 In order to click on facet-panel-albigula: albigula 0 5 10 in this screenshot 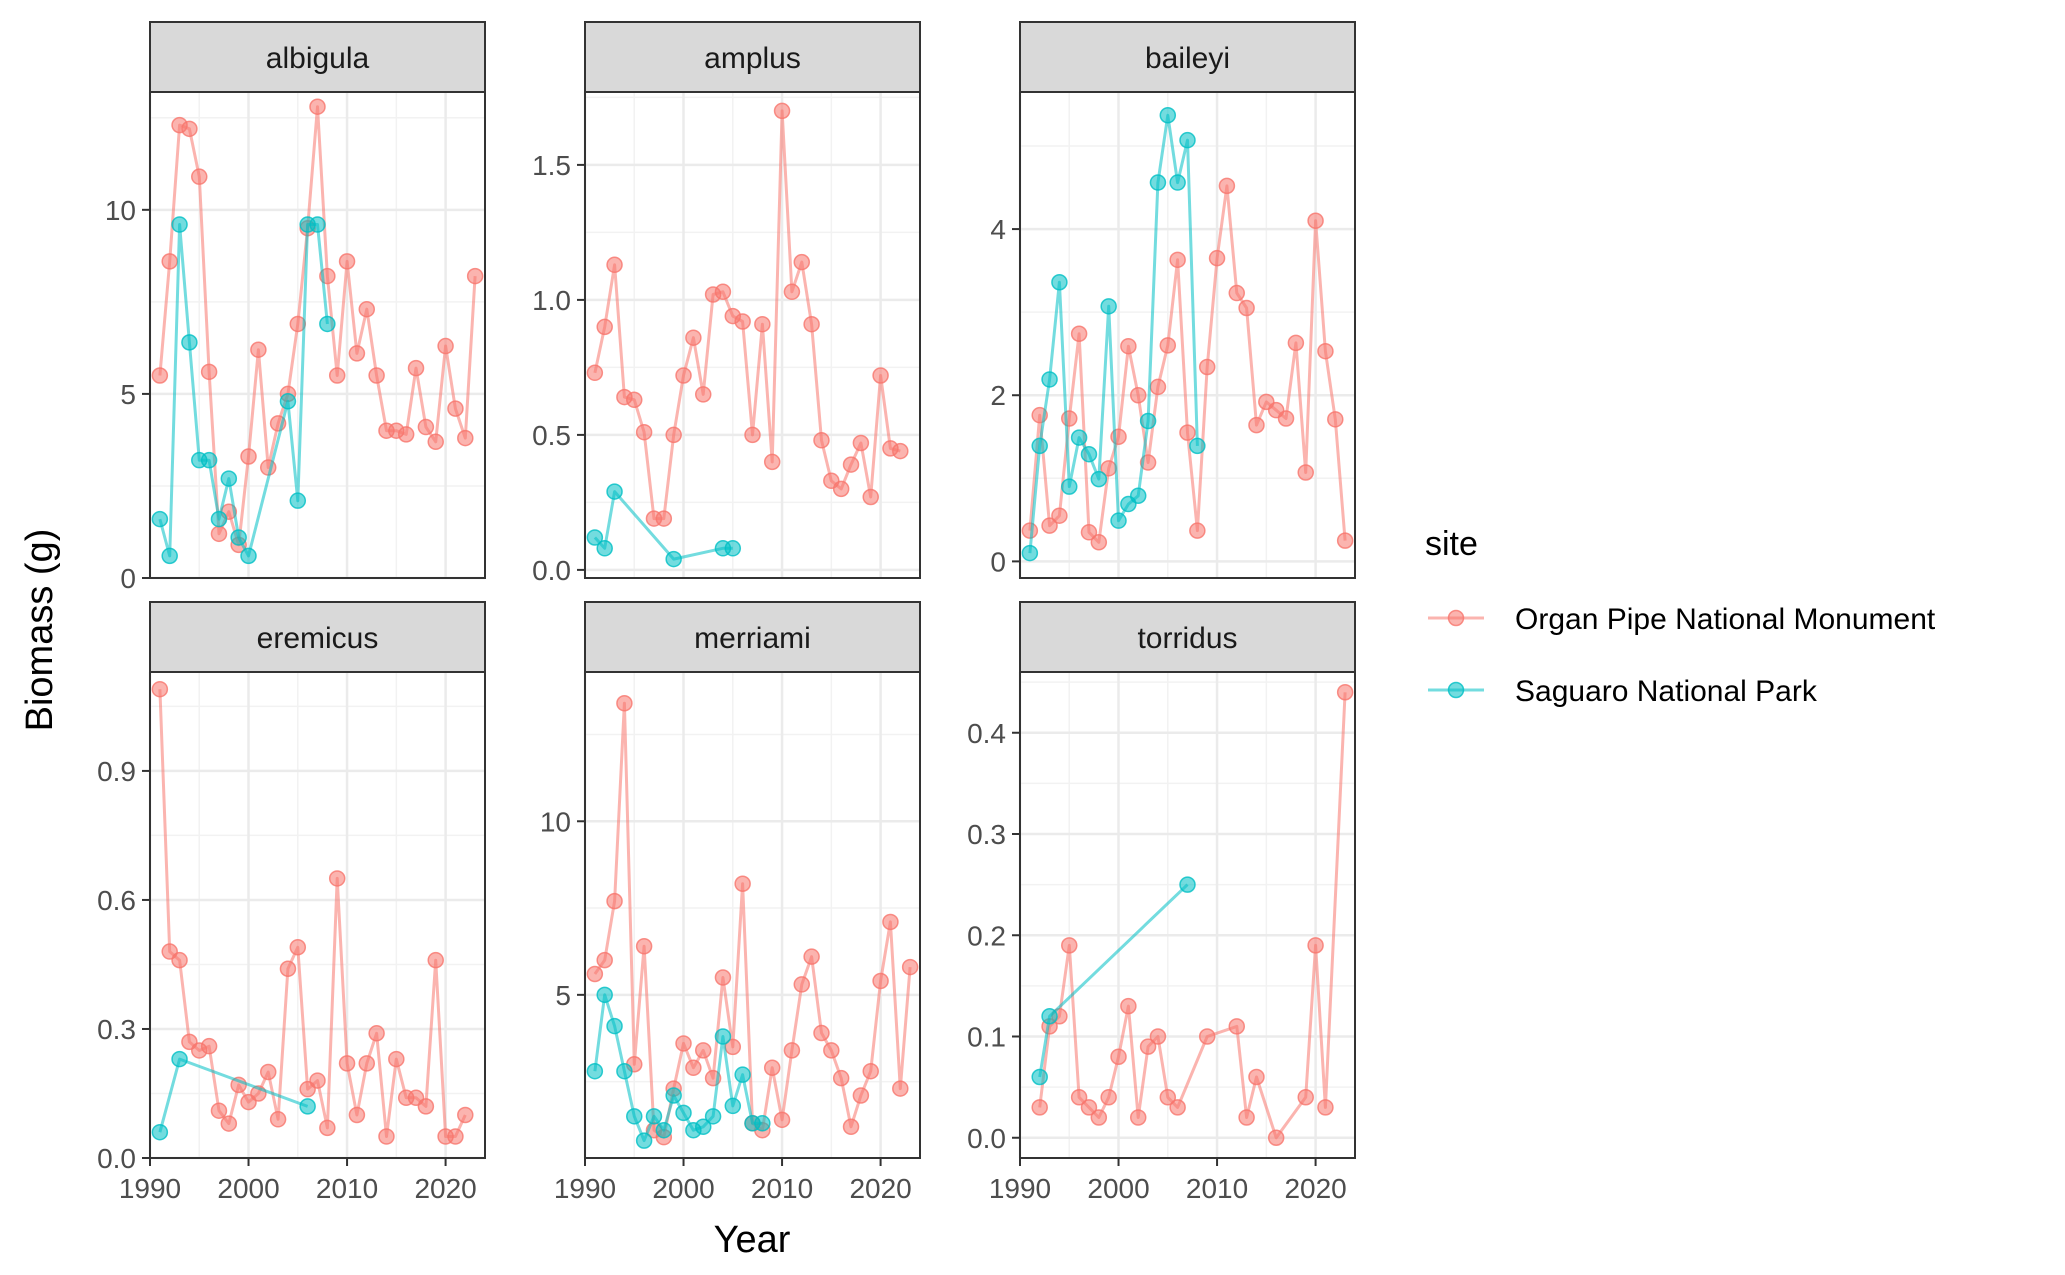, I will do `click(295, 307)`.